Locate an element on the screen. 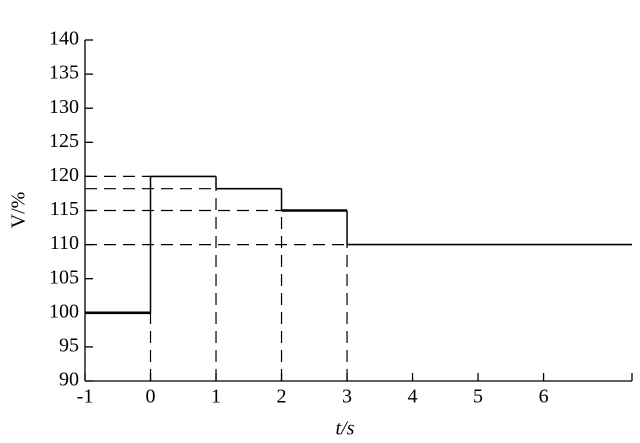 This screenshot has height=443, width=640. y-tick-label: 95 is located at coordinates (69, 345).